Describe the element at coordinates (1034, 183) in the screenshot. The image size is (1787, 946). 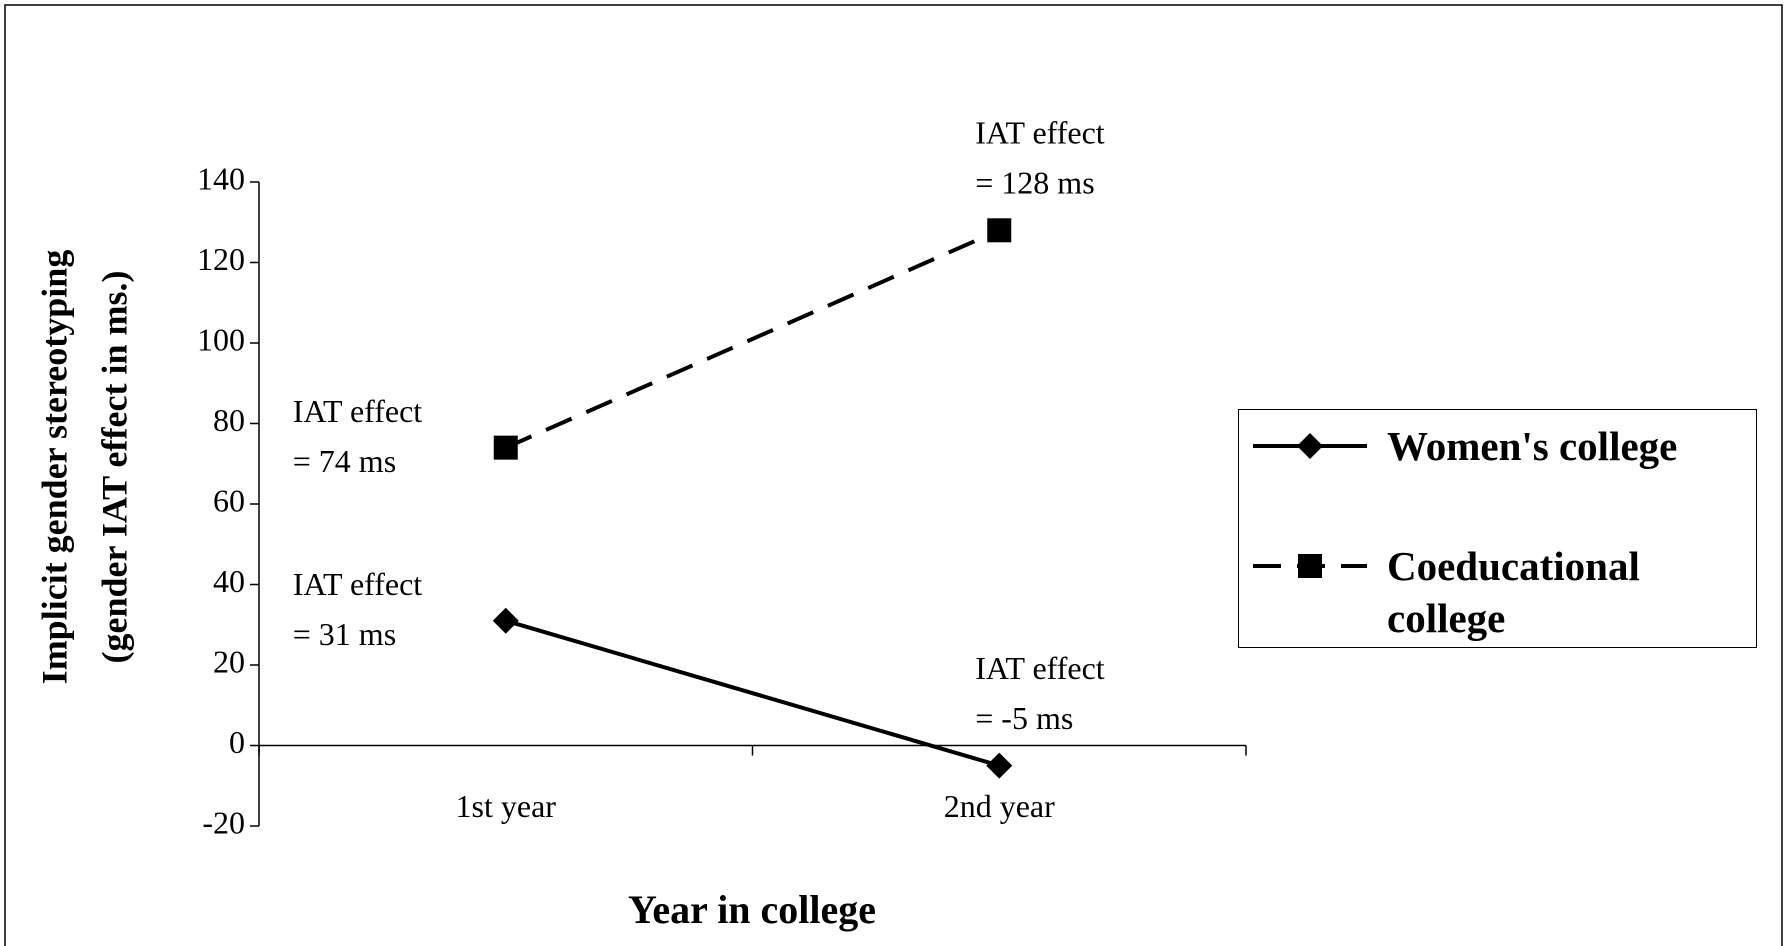
I see `data-label: = 128 ms` at that location.